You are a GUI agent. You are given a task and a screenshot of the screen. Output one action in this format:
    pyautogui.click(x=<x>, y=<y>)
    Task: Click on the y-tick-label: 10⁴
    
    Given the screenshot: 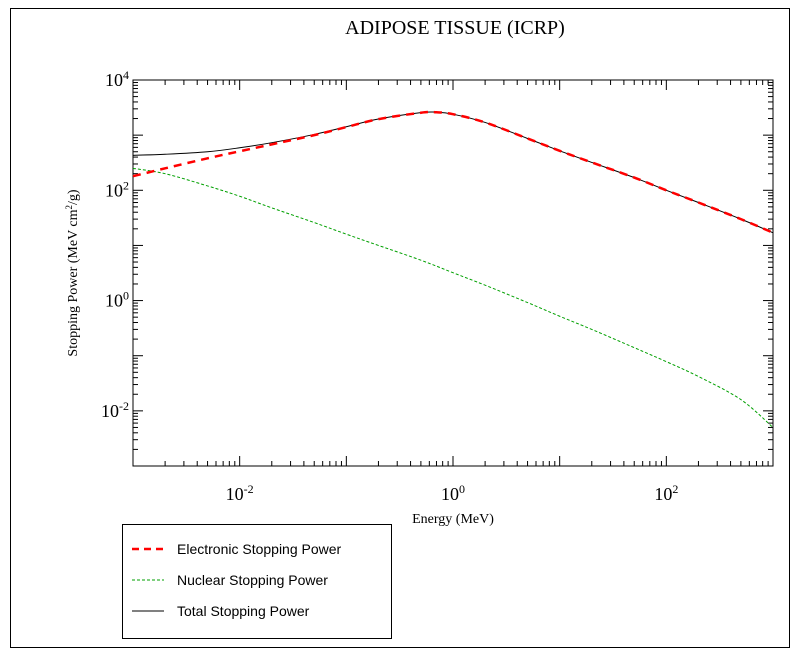 What is the action you would take?
    pyautogui.click(x=117, y=79)
    